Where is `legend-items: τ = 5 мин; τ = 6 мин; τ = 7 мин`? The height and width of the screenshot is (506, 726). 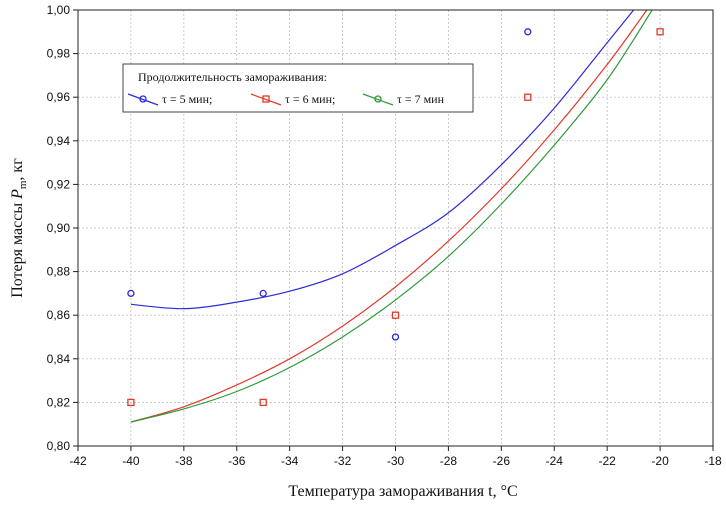 legend-items: τ = 5 мин; τ = 6 мин; τ = 7 мин is located at coordinates (286, 99).